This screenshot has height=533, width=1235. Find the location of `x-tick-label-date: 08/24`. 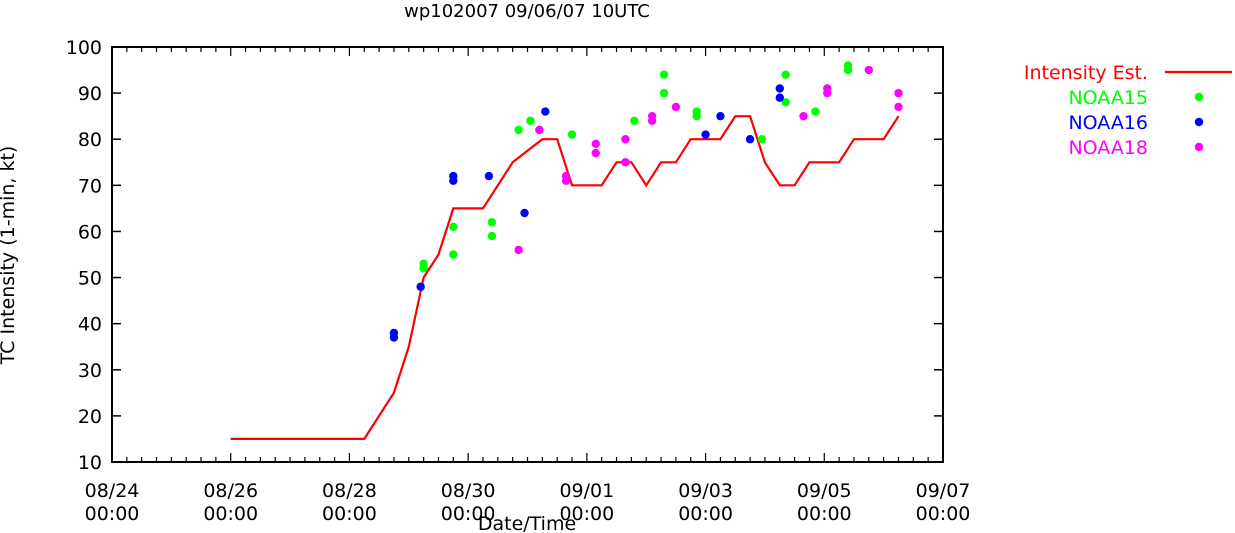

x-tick-label-date: 08/24 is located at coordinates (112, 491).